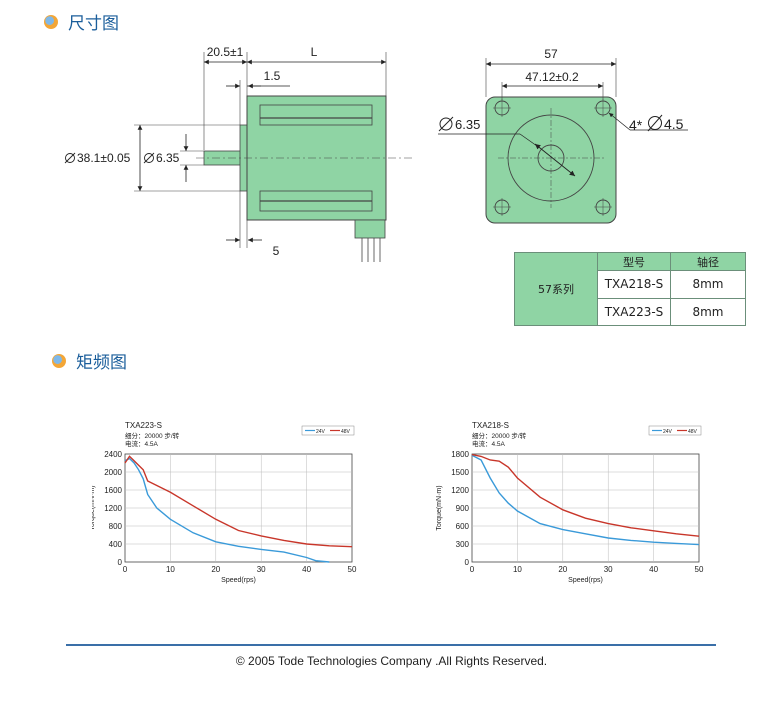  What do you see at coordinates (116, 544) in the screenshot?
I see `y-tick-label: 400` at bounding box center [116, 544].